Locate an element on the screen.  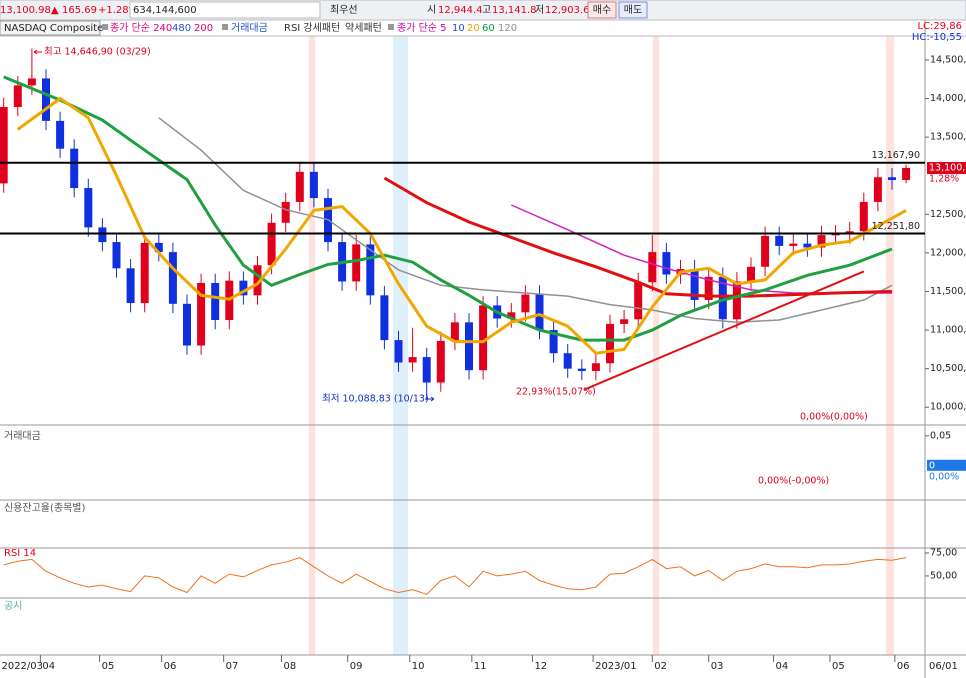
low: 12,903.6 is located at coordinates (567, 10).